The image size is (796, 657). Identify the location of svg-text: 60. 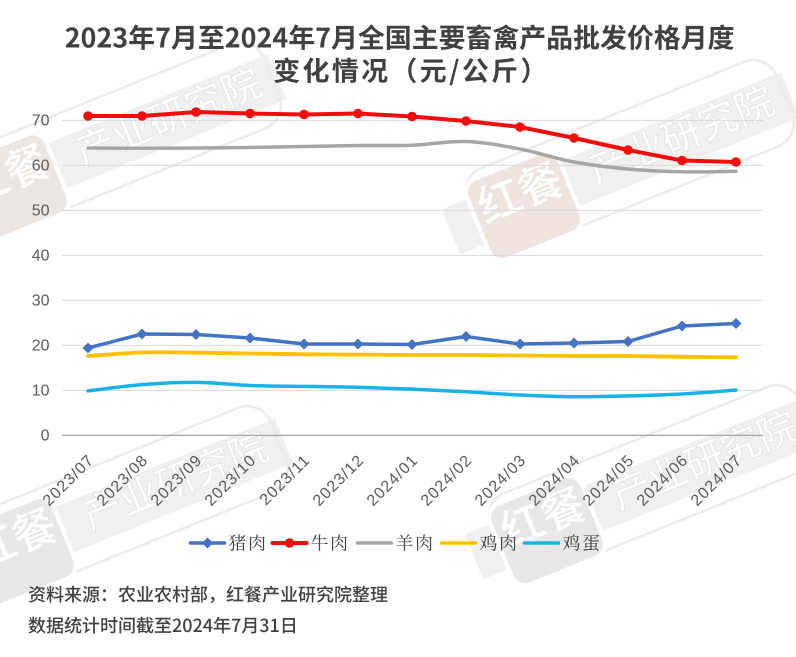
(41, 166).